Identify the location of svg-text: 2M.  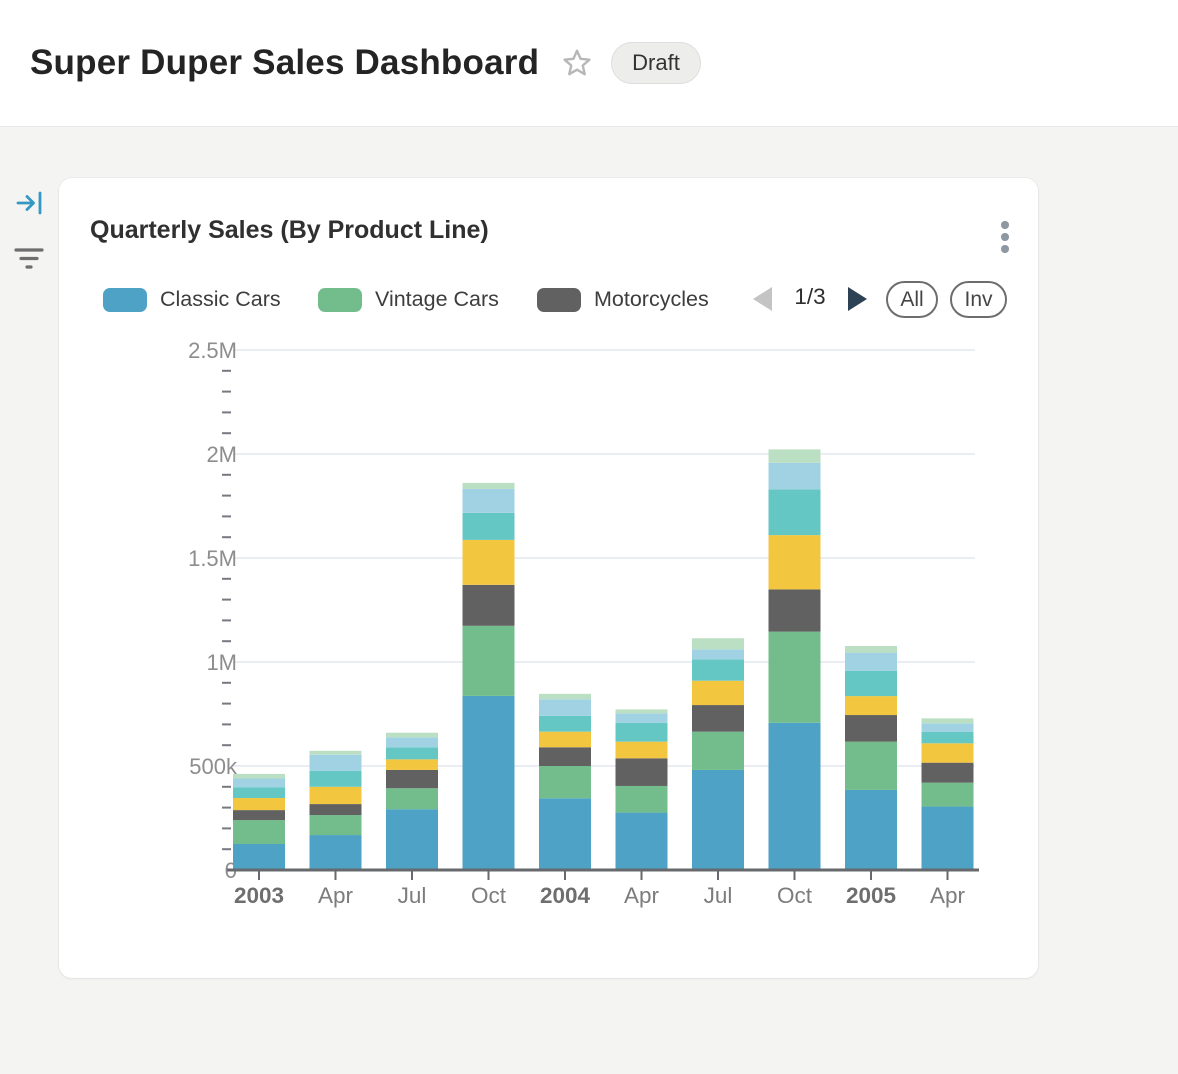
(221, 454).